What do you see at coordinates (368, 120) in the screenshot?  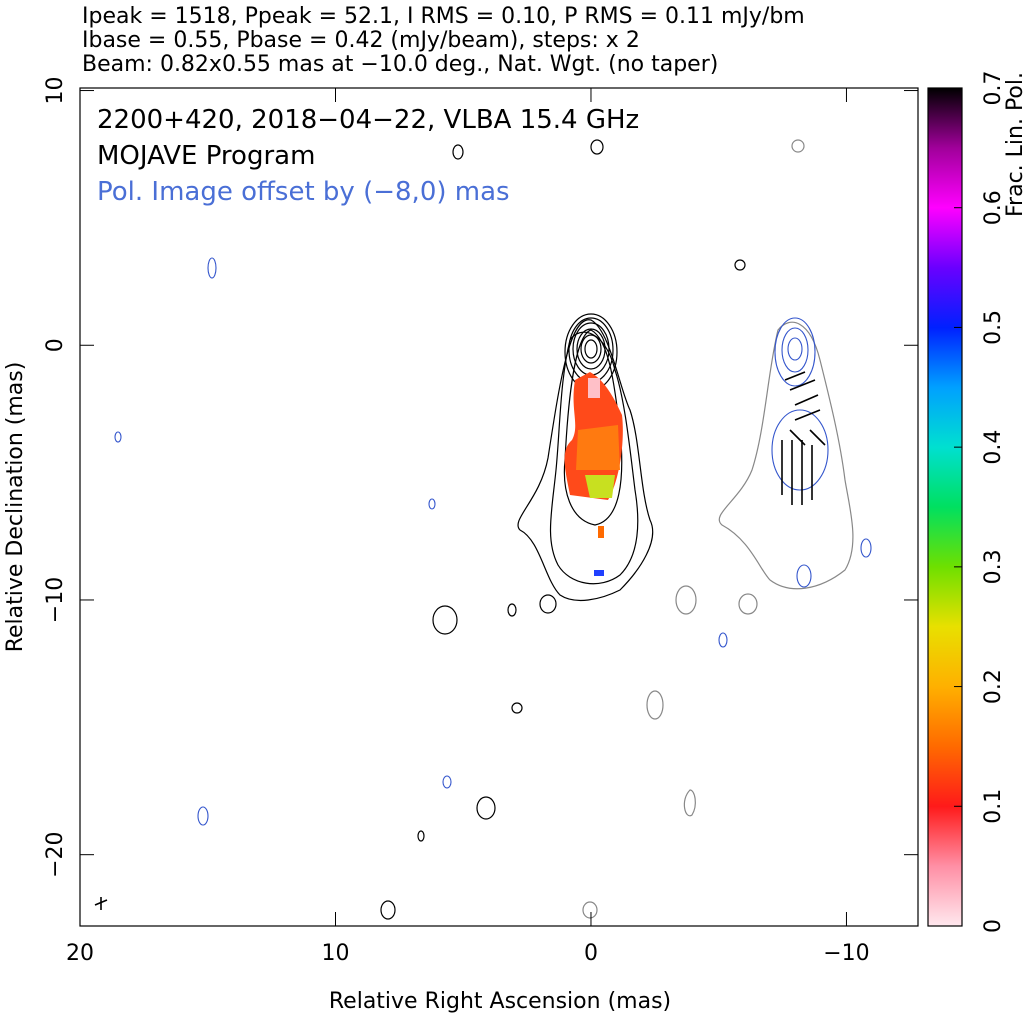 I see `annotation: 2200+420, 2018−04−22, VLBA 15.4 GHz` at bounding box center [368, 120].